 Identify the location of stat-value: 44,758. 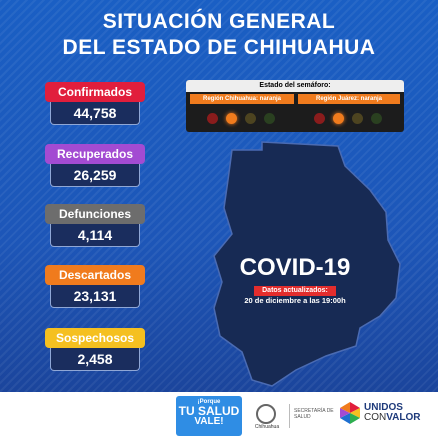
(95, 112).